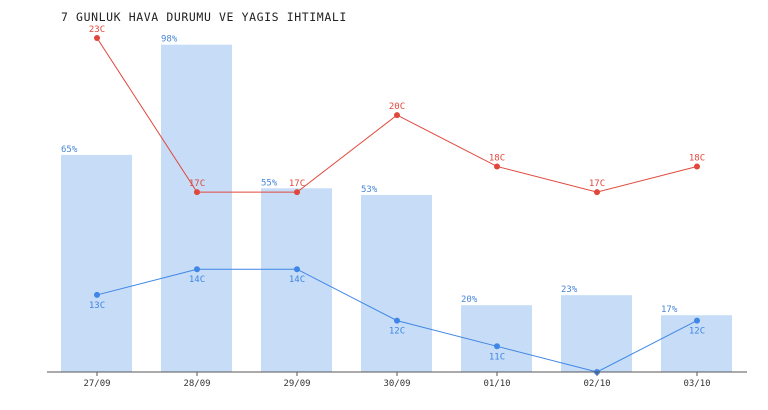 The image size is (768, 410). Describe the element at coordinates (204, 17) in the screenshot. I see `chart-title: 7 GUNLUK HAVA DURUMU VE YAGIS IHTIMALI` at that location.